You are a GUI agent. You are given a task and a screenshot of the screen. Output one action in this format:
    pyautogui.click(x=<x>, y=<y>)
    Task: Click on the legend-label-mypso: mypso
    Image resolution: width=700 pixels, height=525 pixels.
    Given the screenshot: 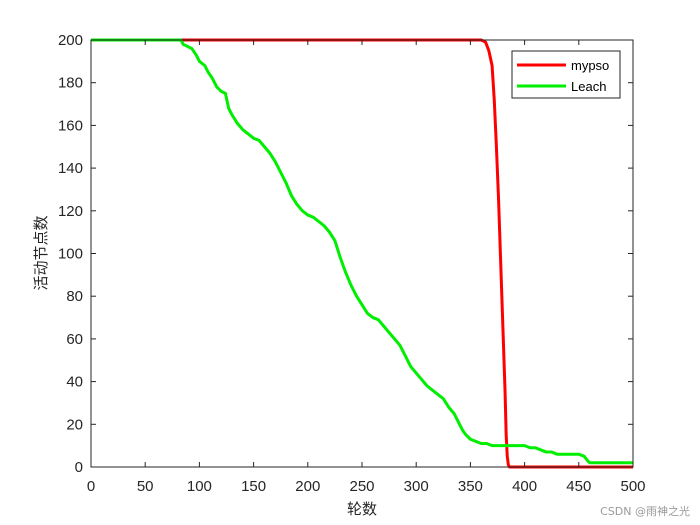 What is the action you would take?
    pyautogui.click(x=590, y=65)
    